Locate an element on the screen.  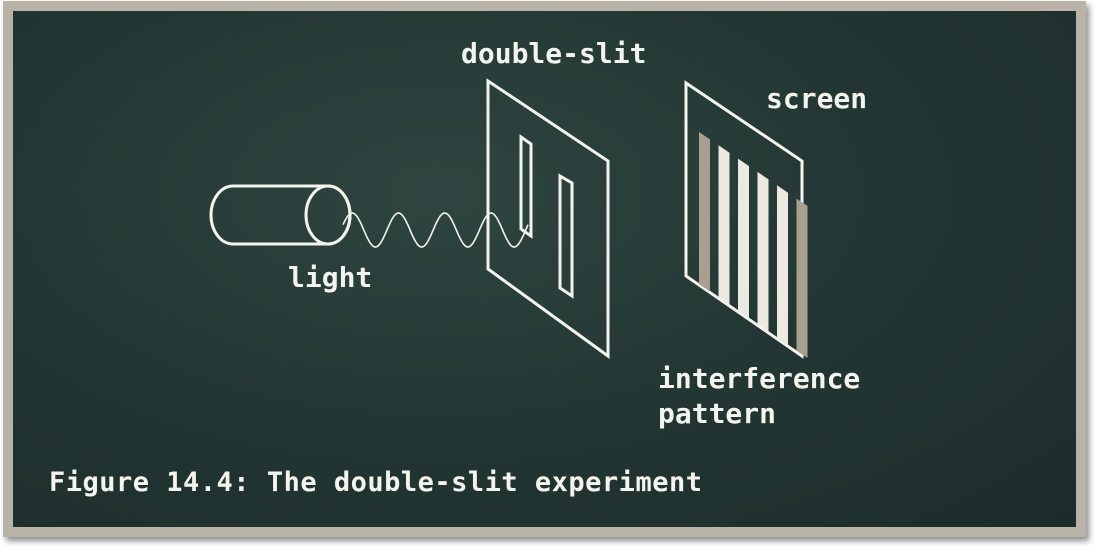
pattern-label: pattern is located at coordinates (717, 413).